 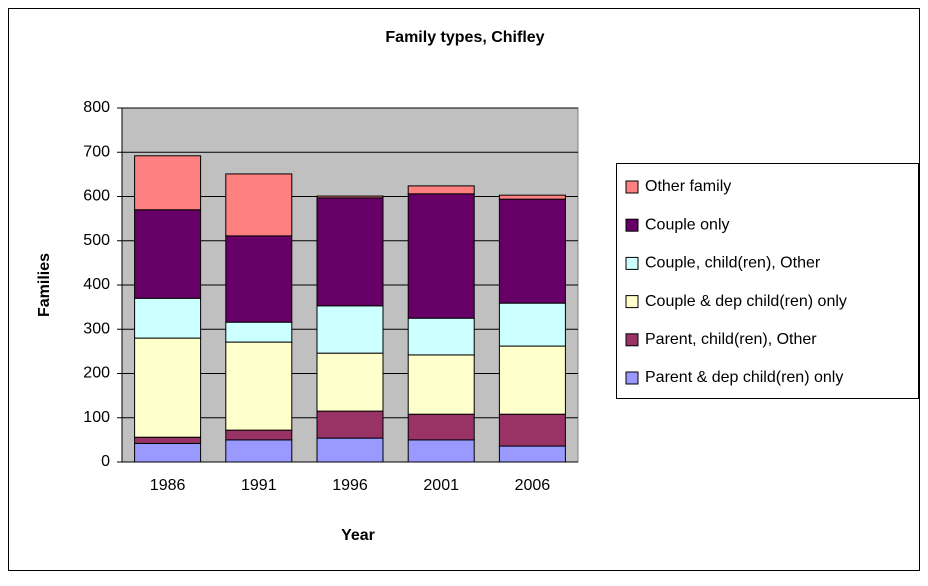 I want to click on x-tick-label: 2006, so click(x=533, y=485).